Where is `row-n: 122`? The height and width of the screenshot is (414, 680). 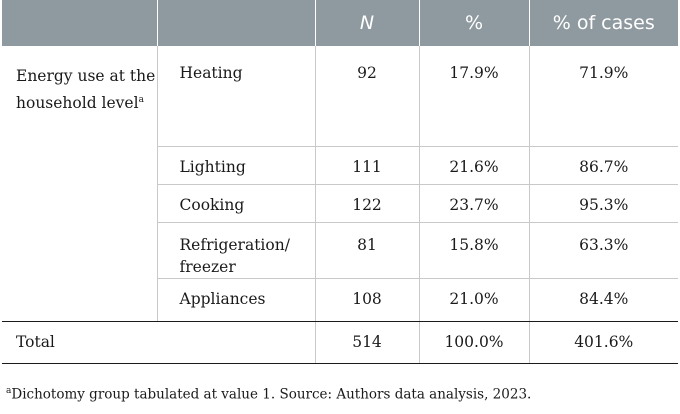 row-n: 122 is located at coordinates (367, 202).